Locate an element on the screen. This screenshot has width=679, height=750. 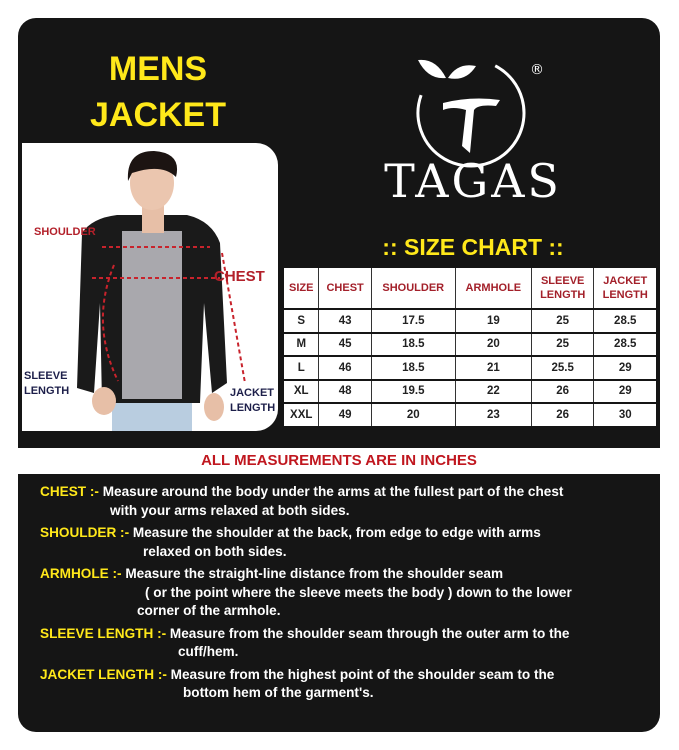
definition-text: bottom hem of the garment's. is located at coordinates (278, 692).